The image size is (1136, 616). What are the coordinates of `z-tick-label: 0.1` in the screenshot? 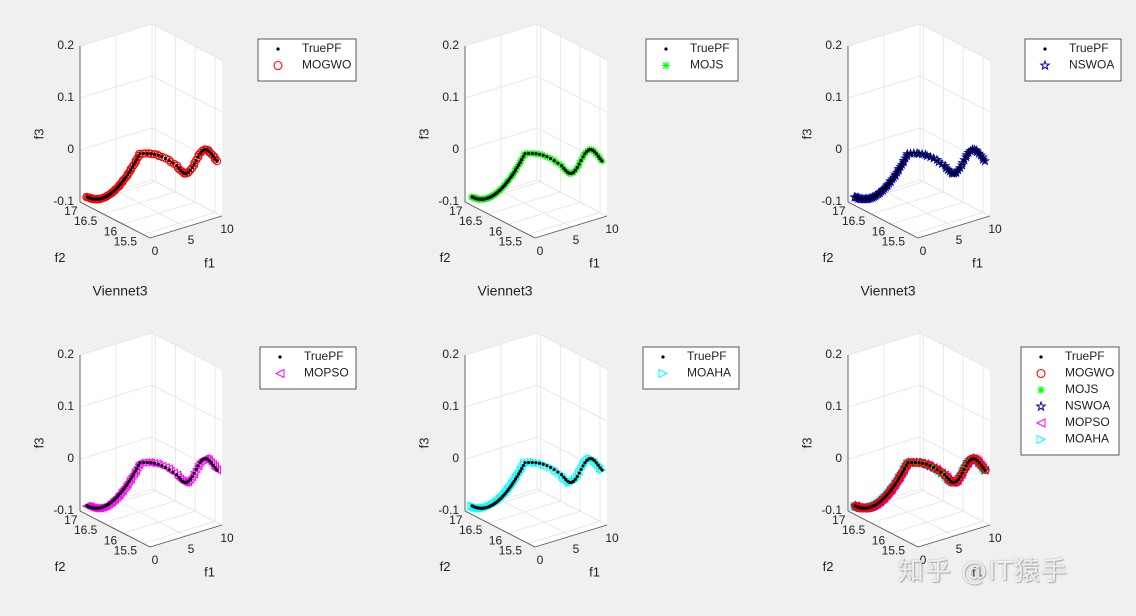 It's located at (450, 97).